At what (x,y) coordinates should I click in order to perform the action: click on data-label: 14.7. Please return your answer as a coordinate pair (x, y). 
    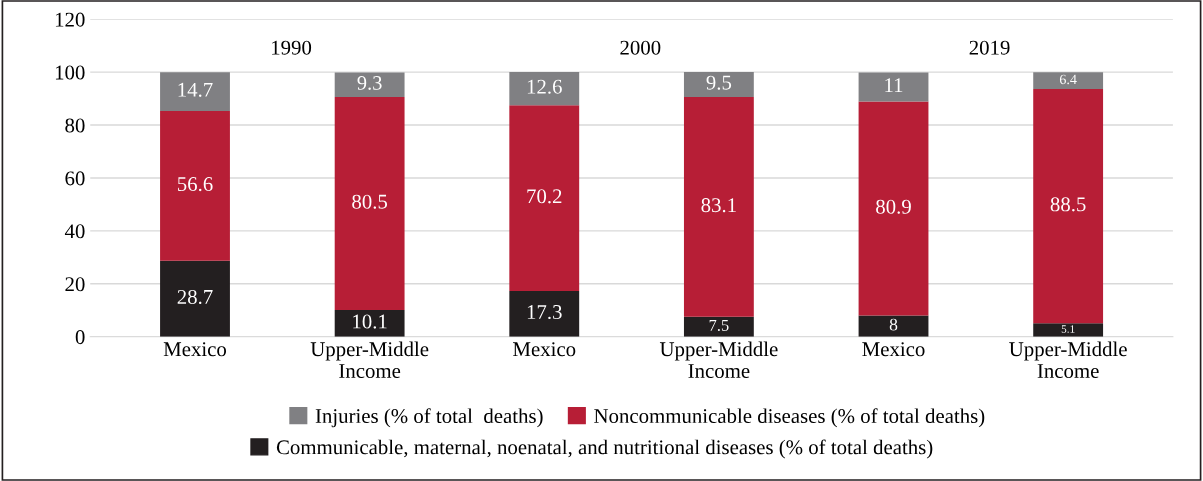
    Looking at the image, I should click on (195, 89).